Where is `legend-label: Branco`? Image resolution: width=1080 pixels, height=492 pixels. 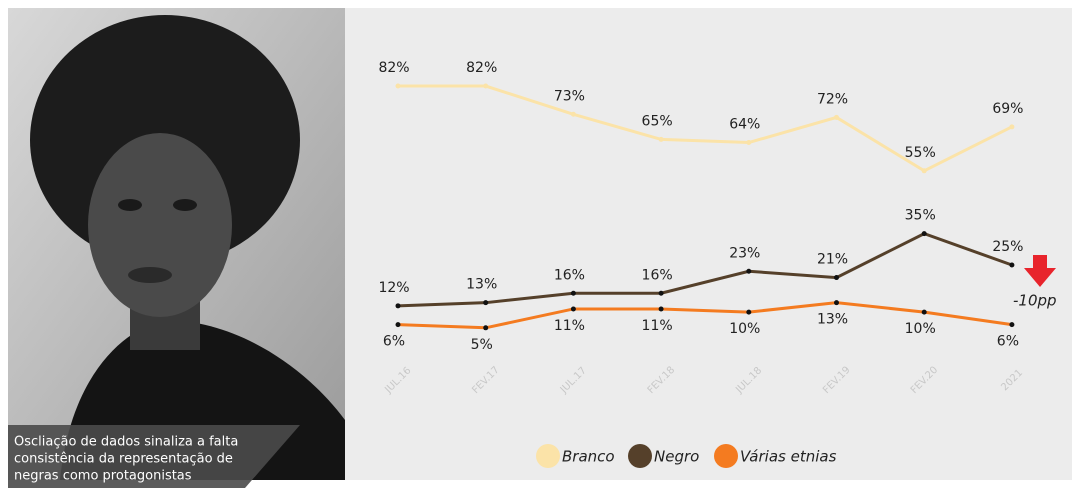 legend-label: Branco is located at coordinates (588, 457).